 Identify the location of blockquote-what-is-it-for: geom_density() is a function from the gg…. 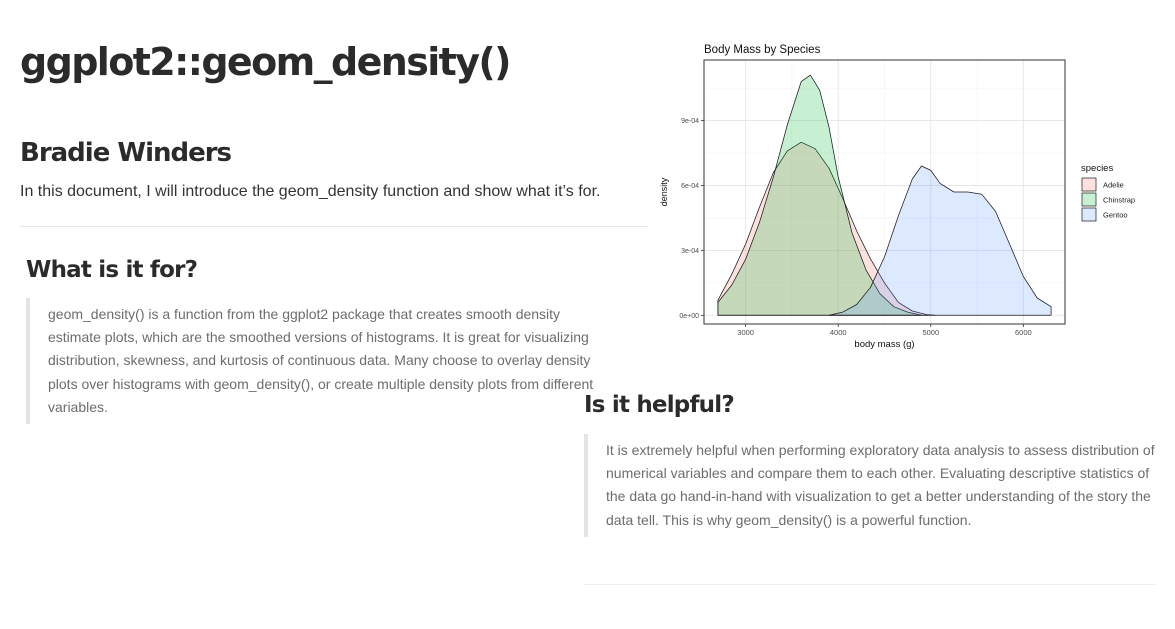
(317, 361).